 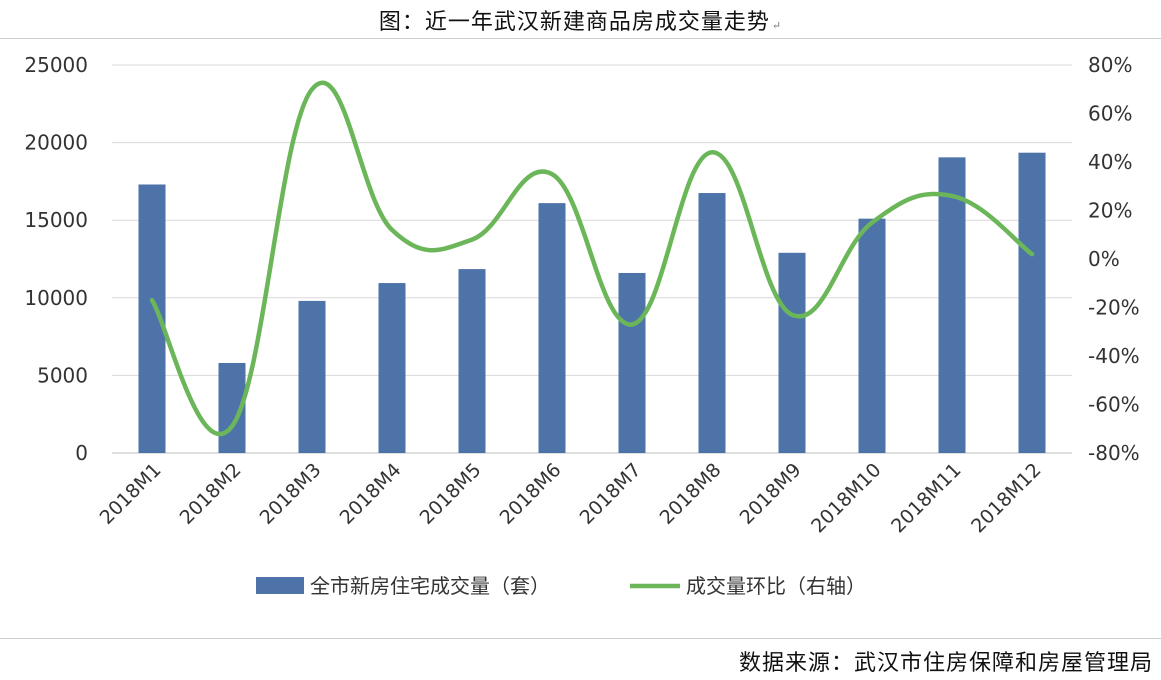 What do you see at coordinates (846, 498) in the screenshot?
I see `x-tick-label: 2018M10` at bounding box center [846, 498].